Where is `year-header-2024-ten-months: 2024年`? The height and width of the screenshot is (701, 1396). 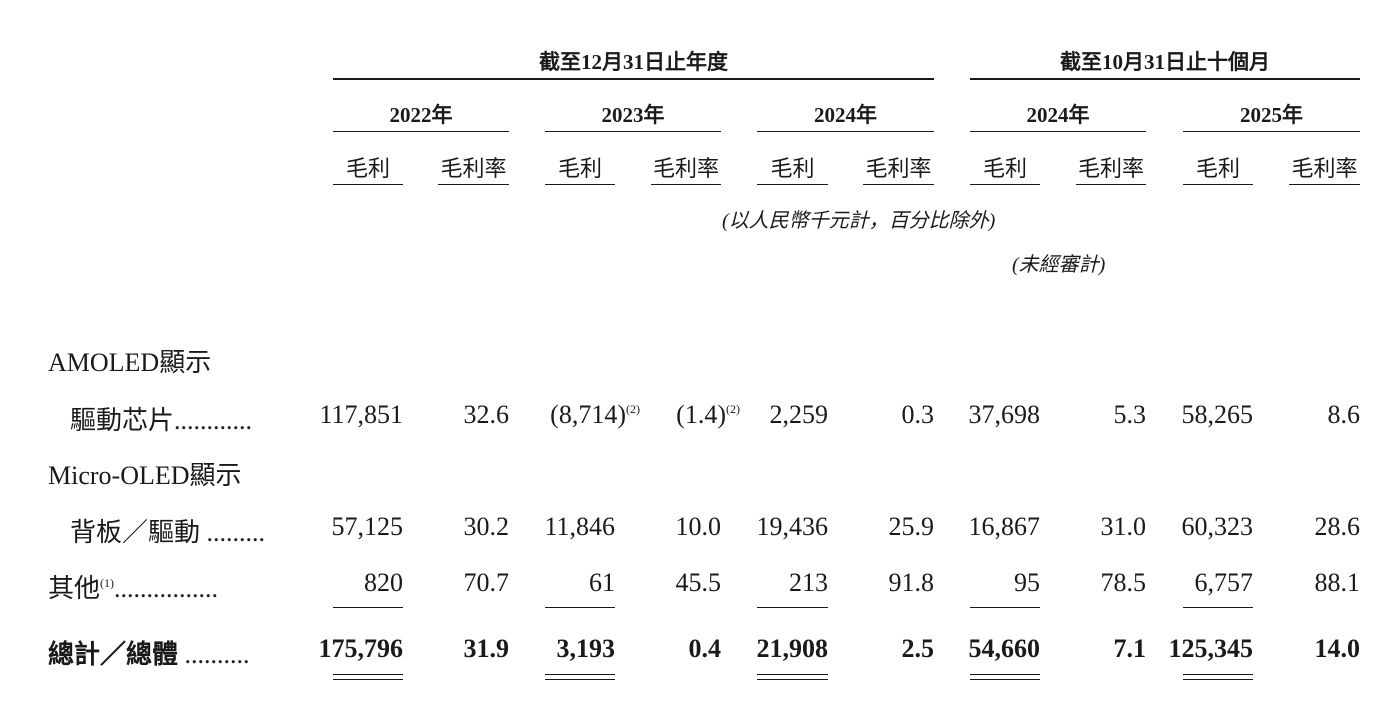 year-header-2024-ten-months: 2024年 is located at coordinates (1058, 115).